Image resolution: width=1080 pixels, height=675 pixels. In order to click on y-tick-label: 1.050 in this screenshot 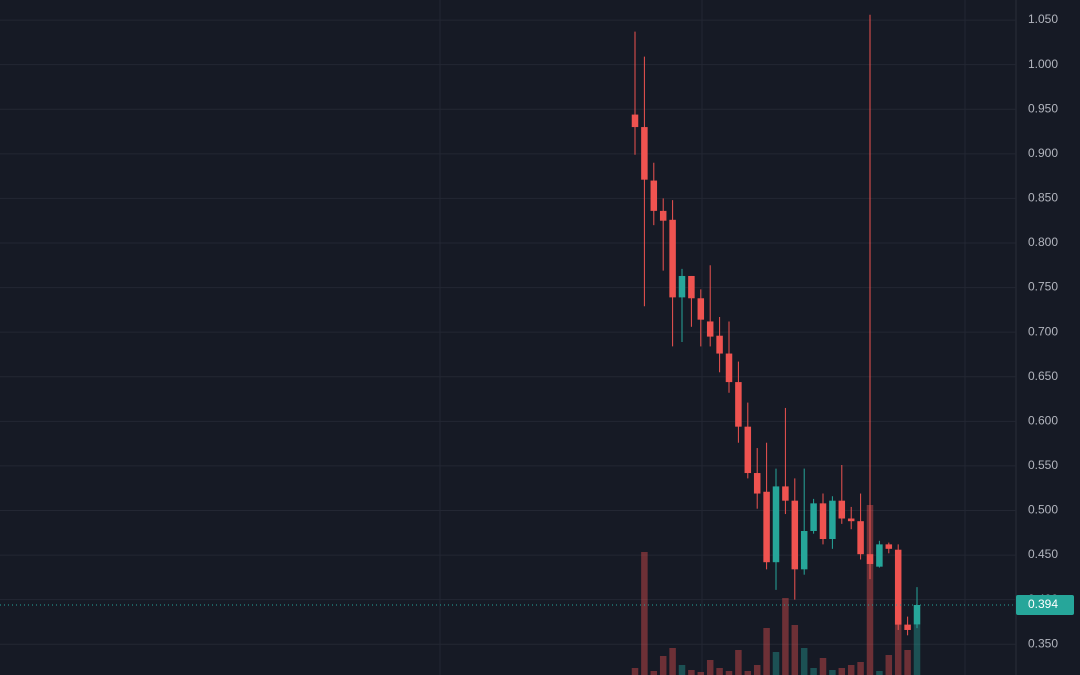, I will do `click(1043, 19)`.